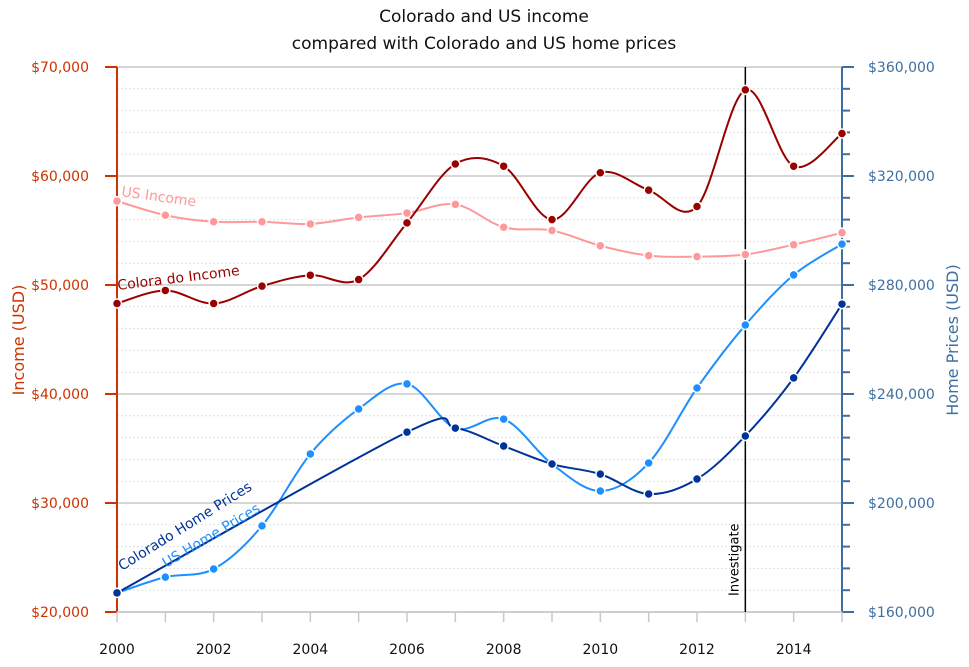  What do you see at coordinates (60, 68) in the screenshot?
I see `left-axis-tick-label: $70,000` at bounding box center [60, 68].